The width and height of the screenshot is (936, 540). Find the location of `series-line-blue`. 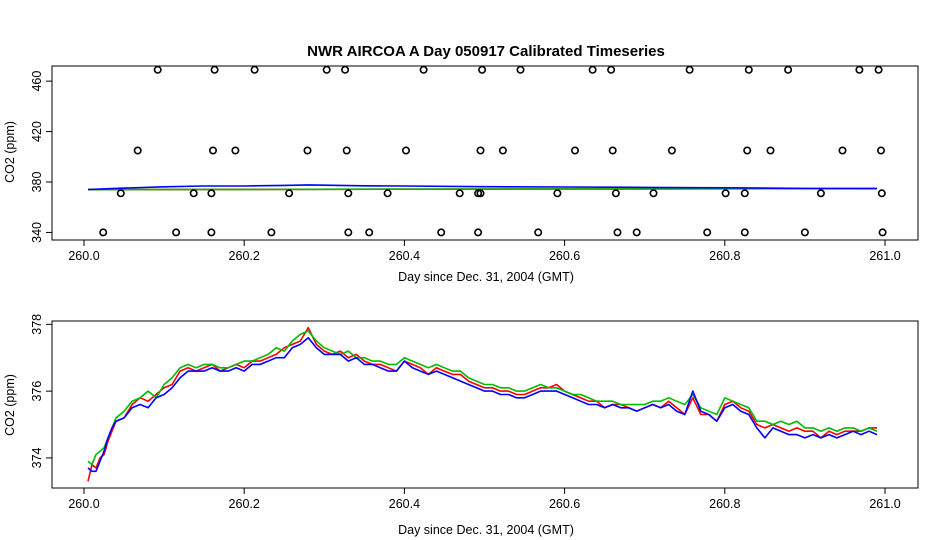

series-line-blue is located at coordinates (482, 187).